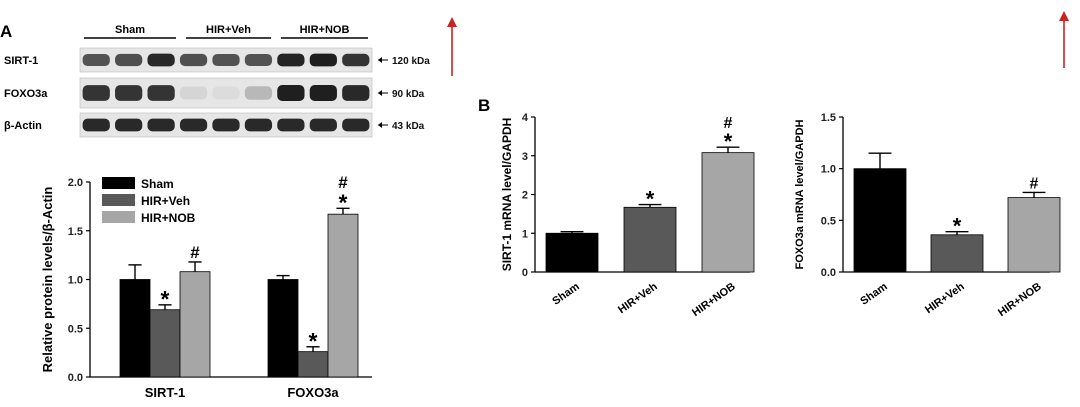 The image size is (1080, 407). Describe the element at coordinates (118, 183) in the screenshot. I see `legend-swatch-sham` at that location.